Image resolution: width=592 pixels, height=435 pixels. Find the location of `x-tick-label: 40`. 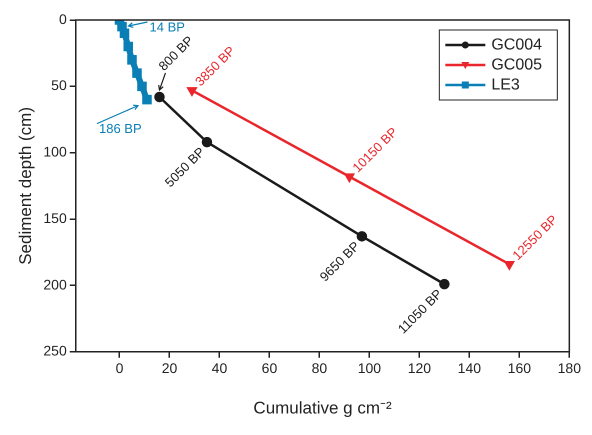

x-tick-label: 40 is located at coordinates (220, 368).